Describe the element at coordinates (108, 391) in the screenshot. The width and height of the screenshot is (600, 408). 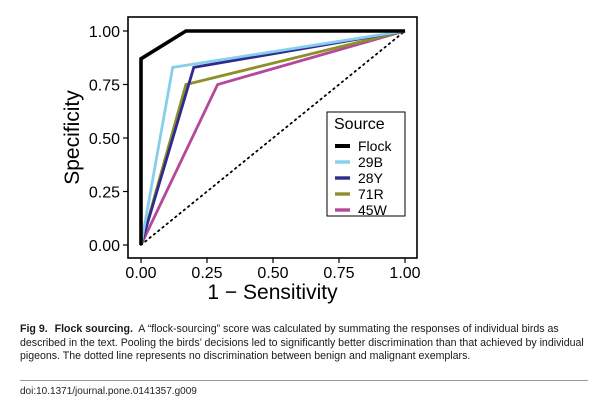
I see `doi-text: doi:10.1371/journal.pone.0141357.g009` at that location.